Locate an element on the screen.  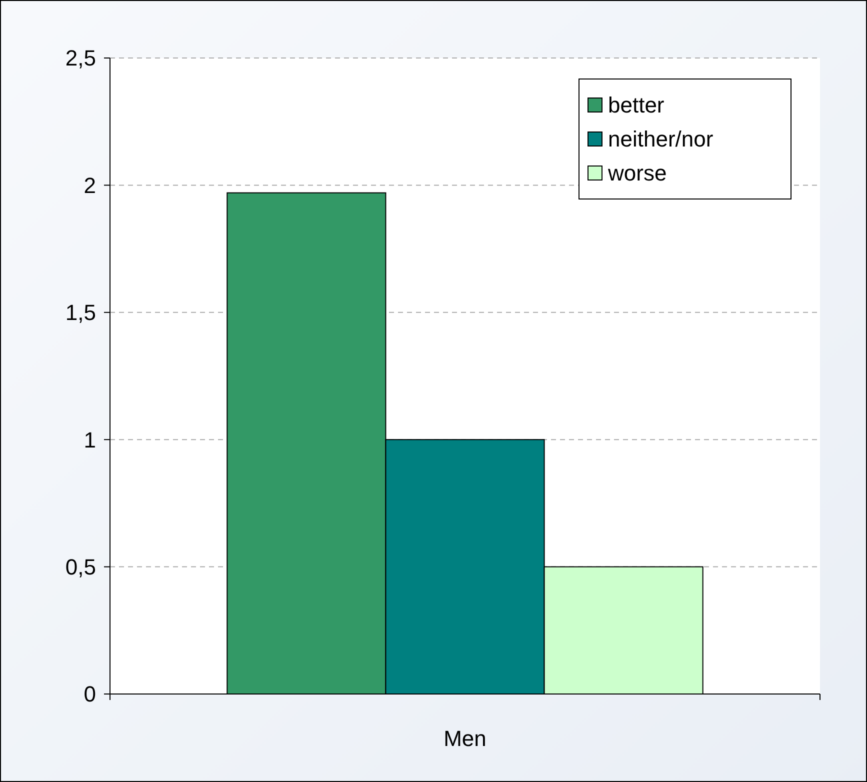
y-tick-label: 0,5 is located at coordinates (80, 567).